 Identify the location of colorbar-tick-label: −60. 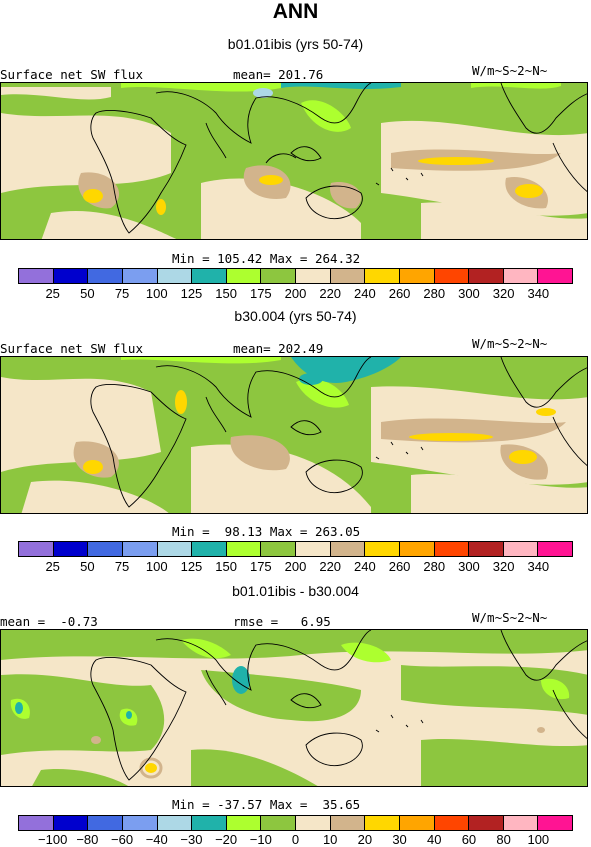
(122, 839).